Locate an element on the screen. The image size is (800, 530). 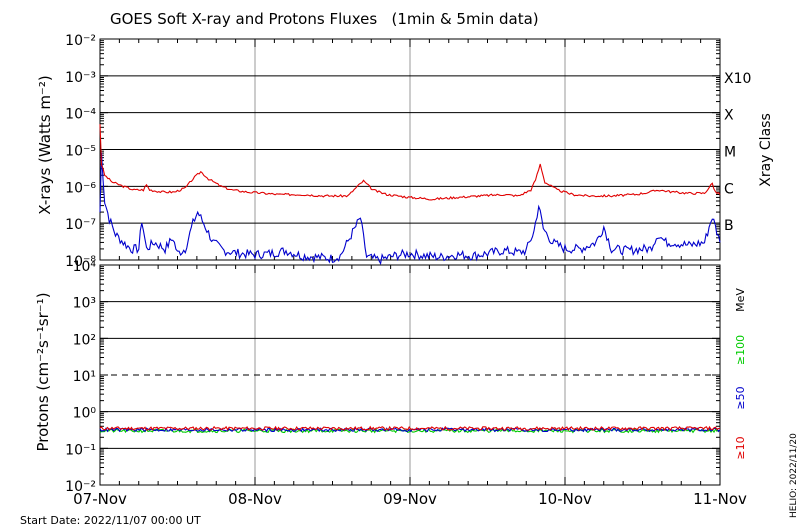
xray-axis-label: X-rays (Watts m⁻²) is located at coordinates (45, 144).